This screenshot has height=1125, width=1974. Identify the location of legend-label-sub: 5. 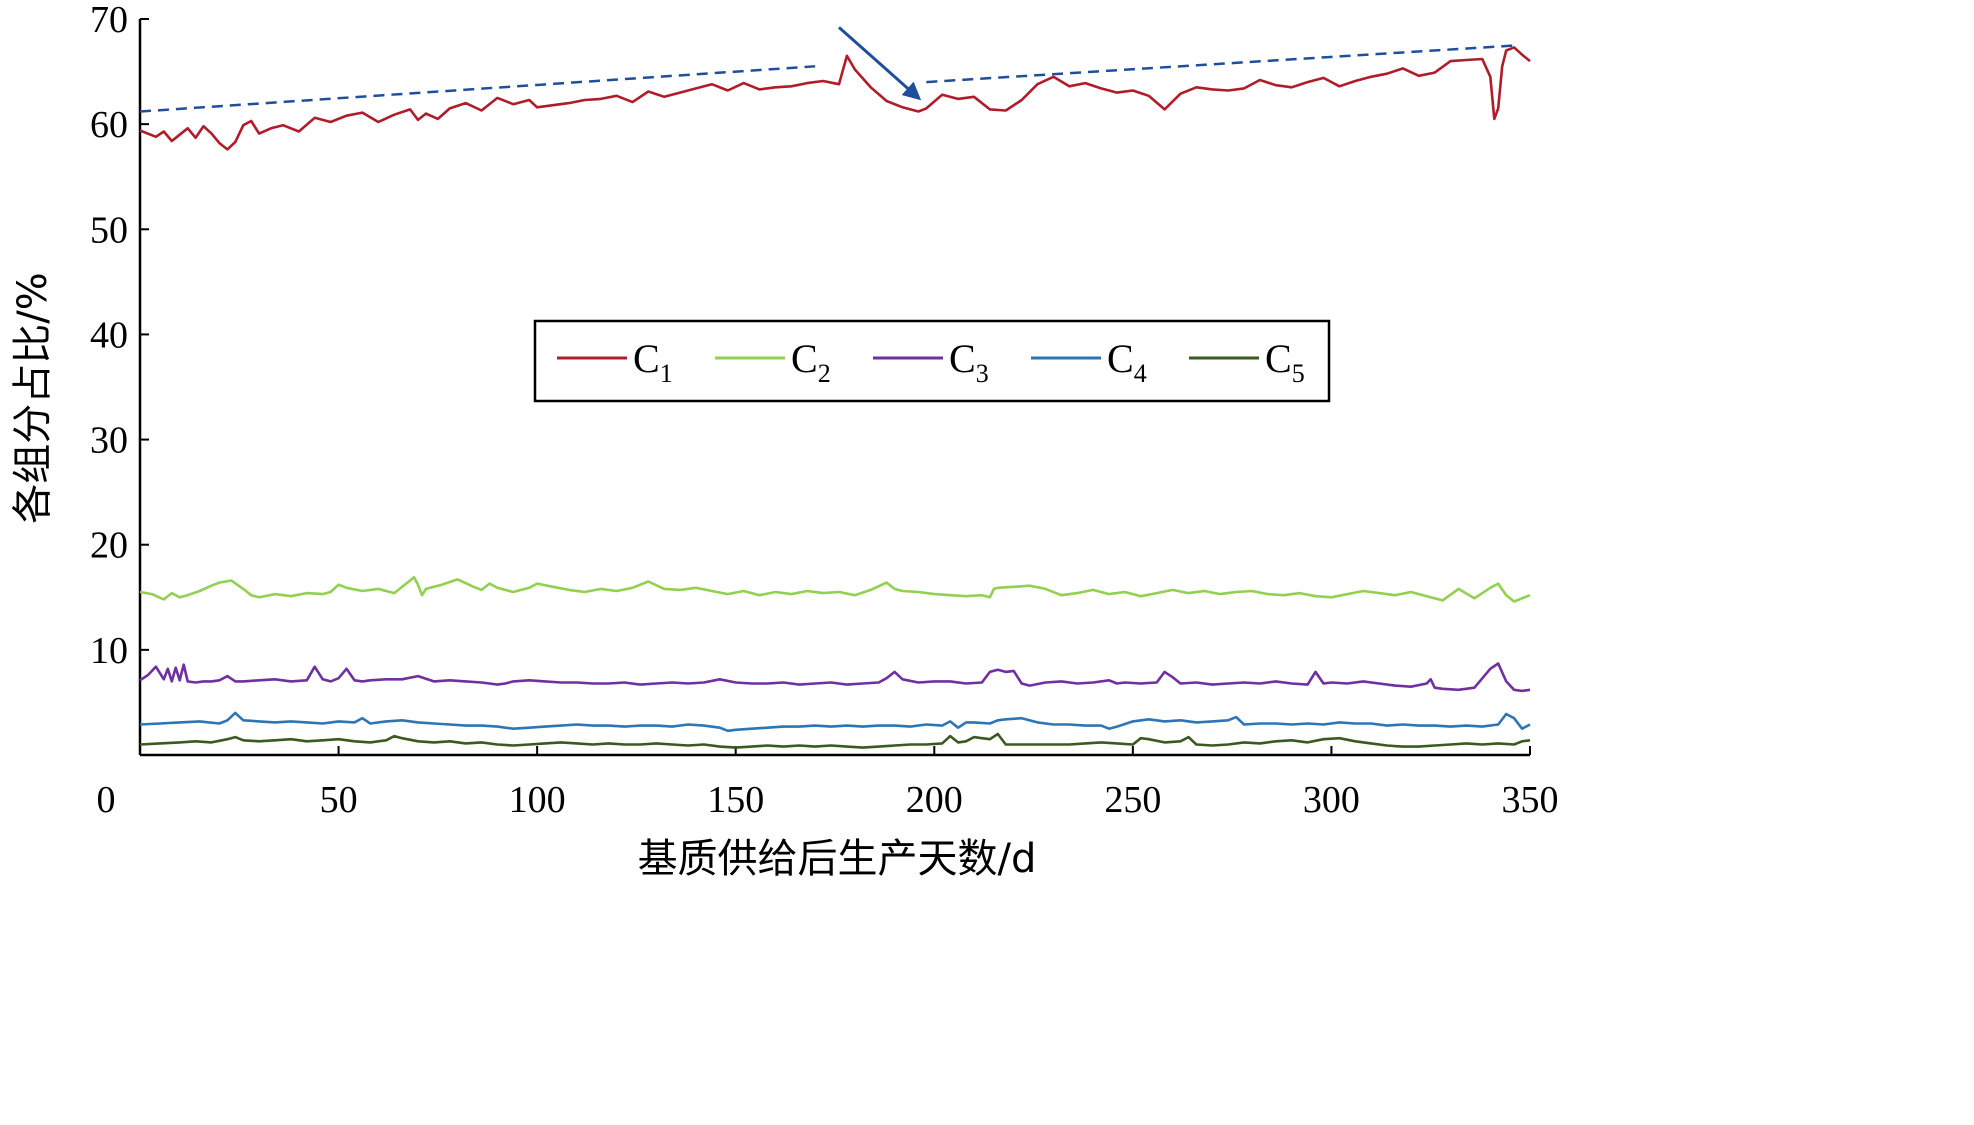
(1298, 373).